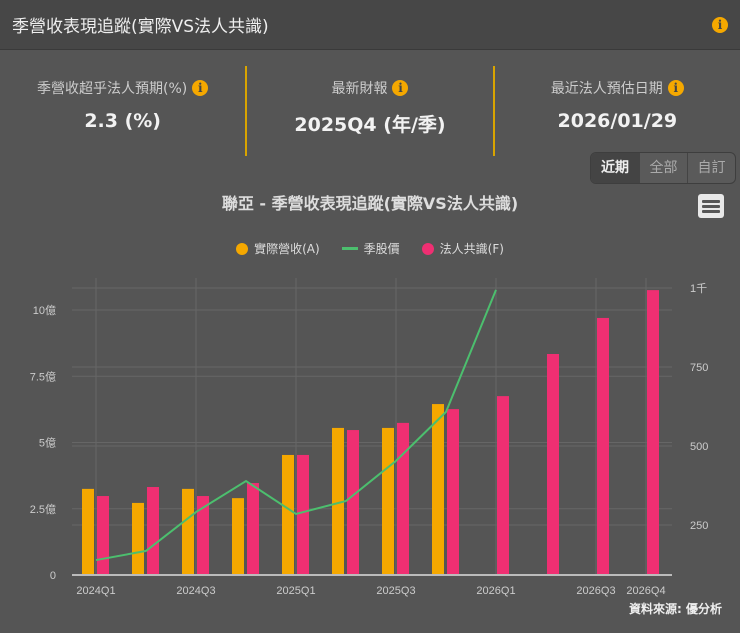  What do you see at coordinates (195, 591) in the screenshot?
I see `x-tick-label: 2024Q3` at bounding box center [195, 591].